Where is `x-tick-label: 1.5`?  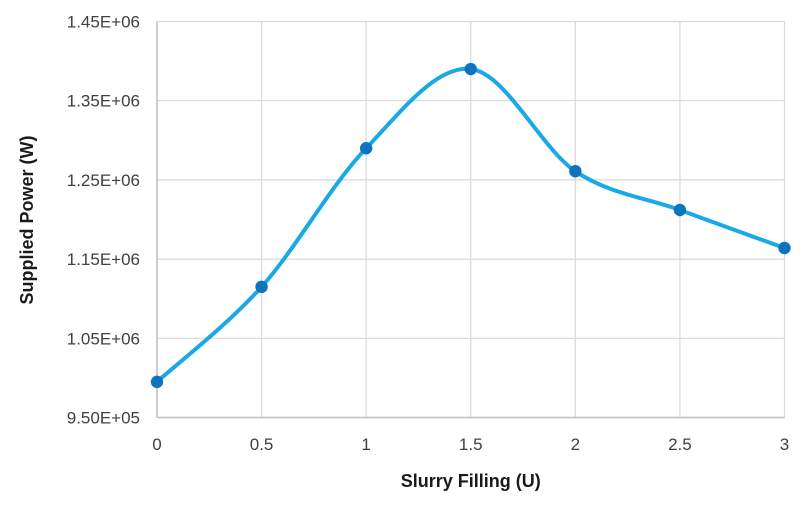
x-tick-label: 1.5 is located at coordinates (471, 444).